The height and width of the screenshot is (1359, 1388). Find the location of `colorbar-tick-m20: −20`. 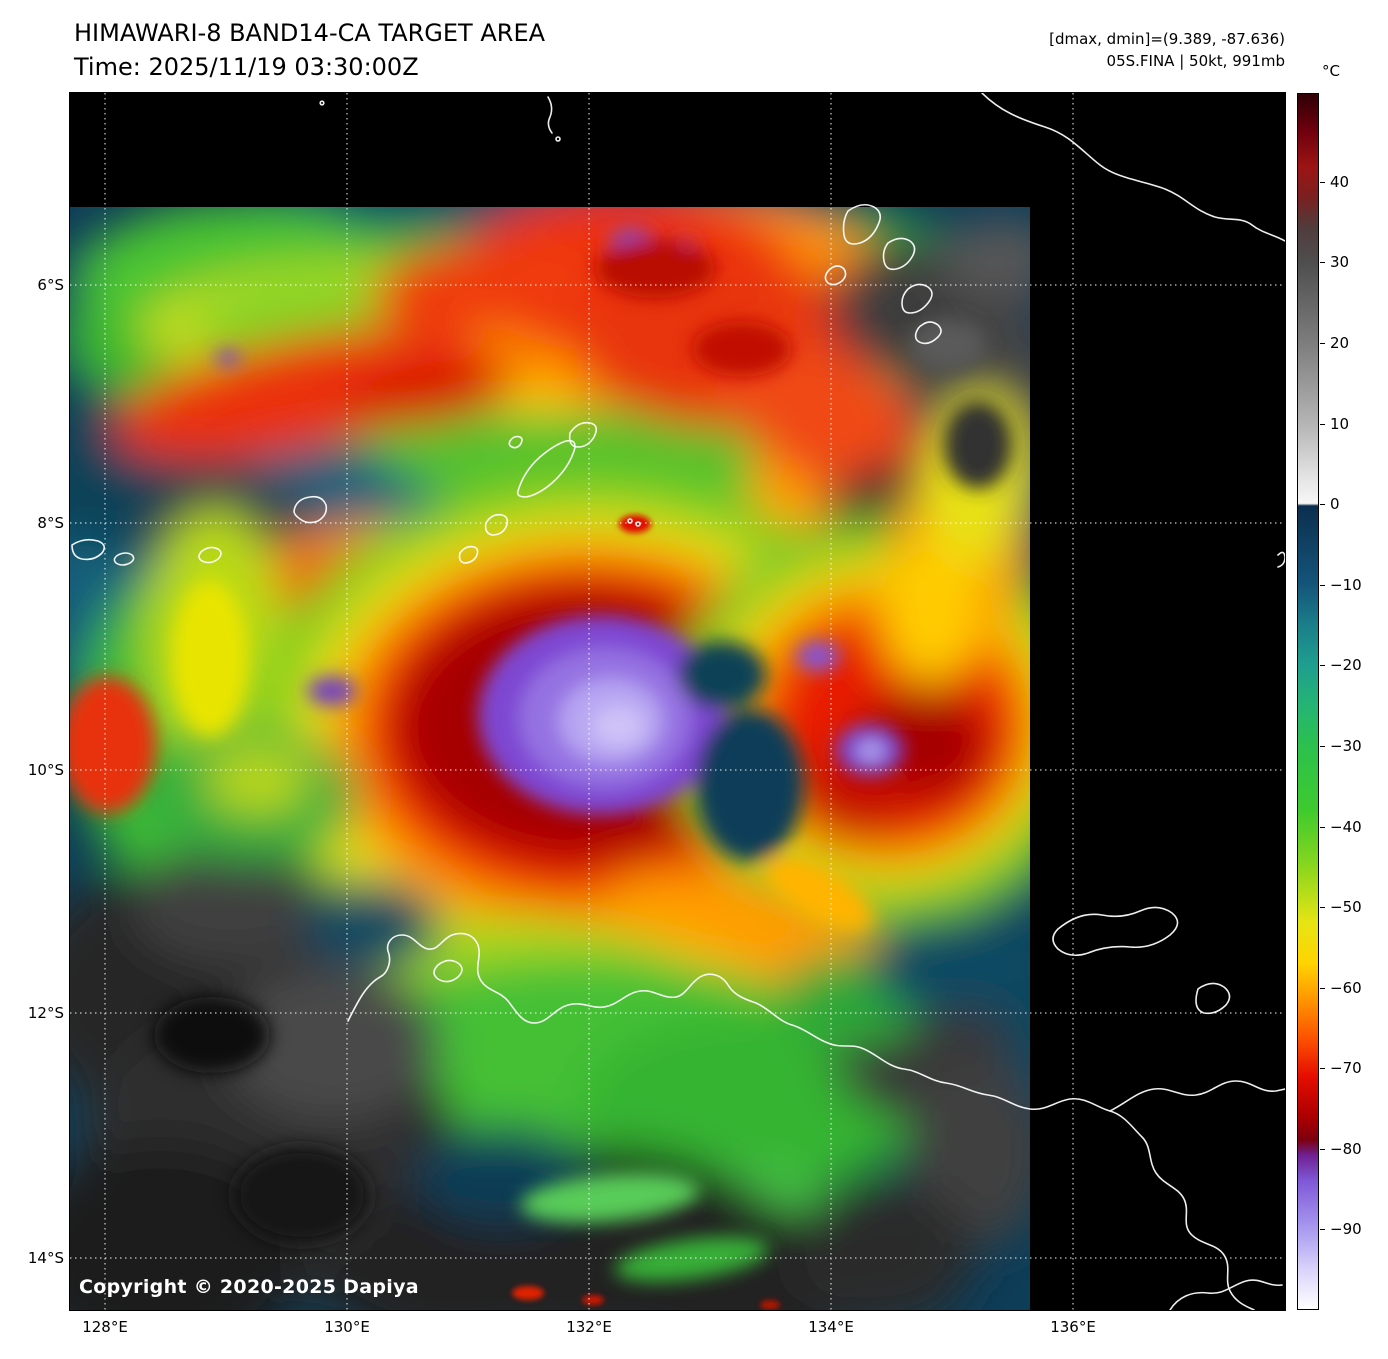

colorbar-tick-m20: −20 is located at coordinates (1346, 665).